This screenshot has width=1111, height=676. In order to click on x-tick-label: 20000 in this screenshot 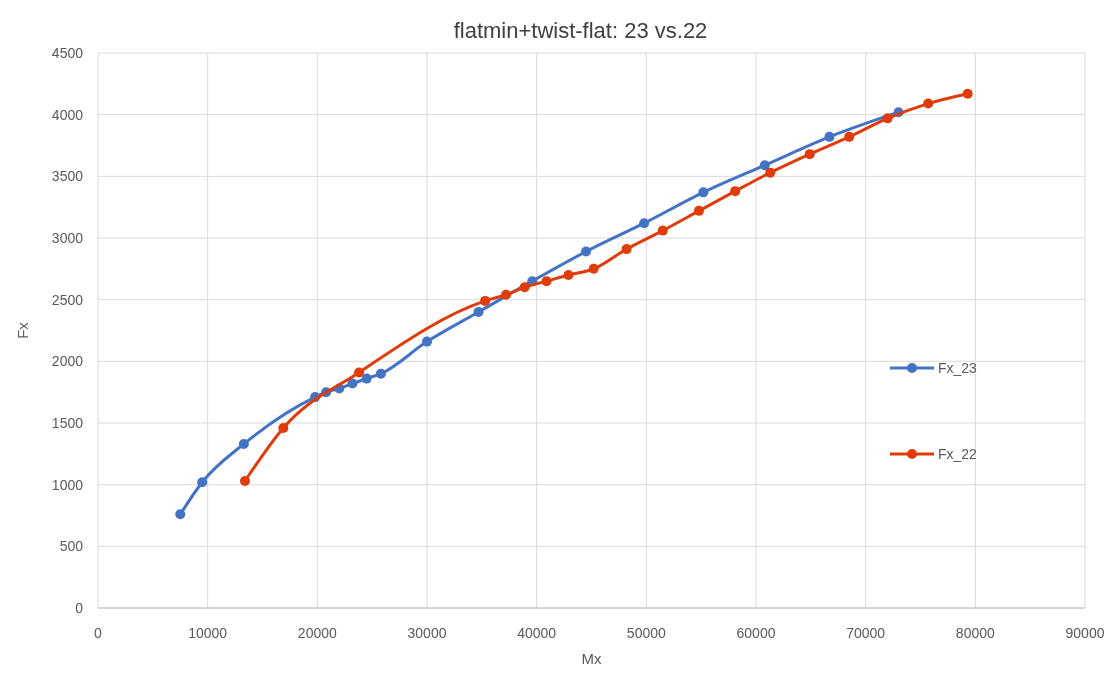, I will do `click(317, 633)`.